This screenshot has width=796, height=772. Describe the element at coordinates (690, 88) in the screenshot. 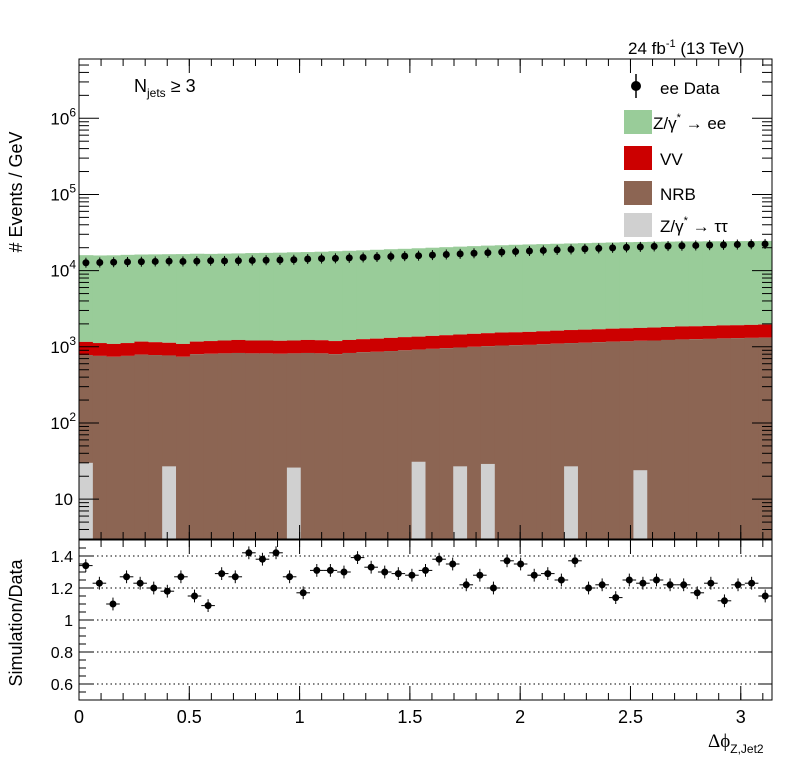

I see `legend-label-data: ee Data` at that location.